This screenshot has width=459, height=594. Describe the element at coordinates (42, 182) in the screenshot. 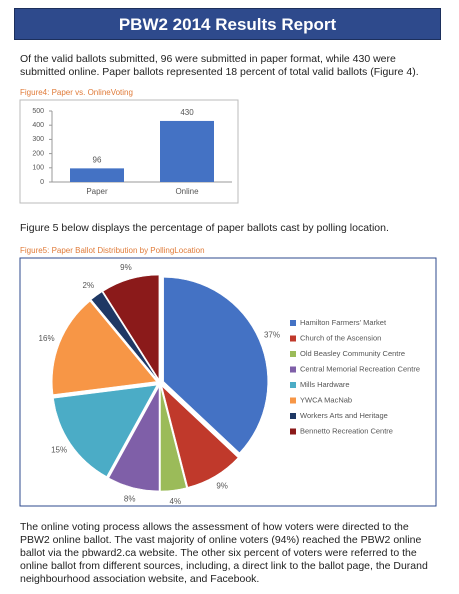

I see `y-tick-label: 0` at that location.